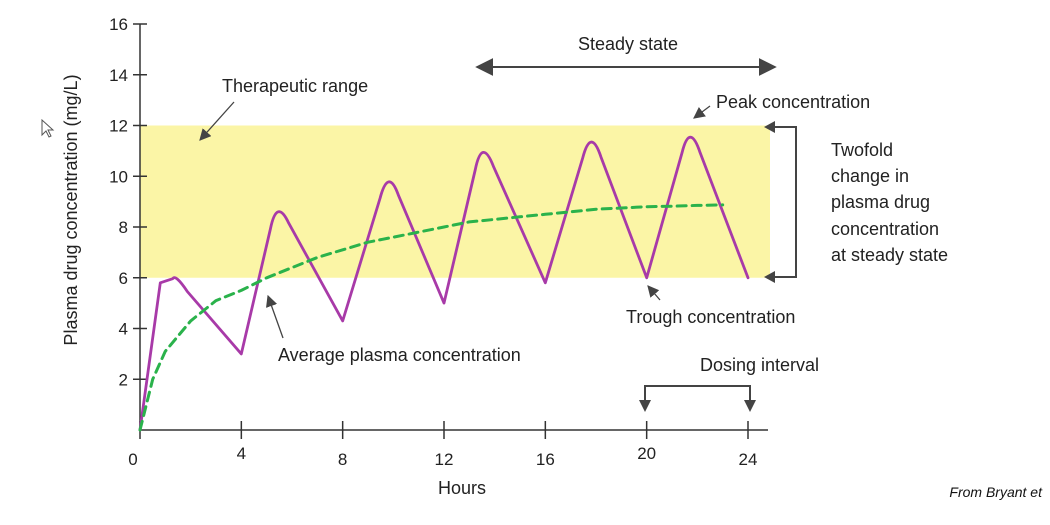  What do you see at coordinates (880, 202) in the screenshot?
I see `twofold-line-3: plasma drug` at bounding box center [880, 202].